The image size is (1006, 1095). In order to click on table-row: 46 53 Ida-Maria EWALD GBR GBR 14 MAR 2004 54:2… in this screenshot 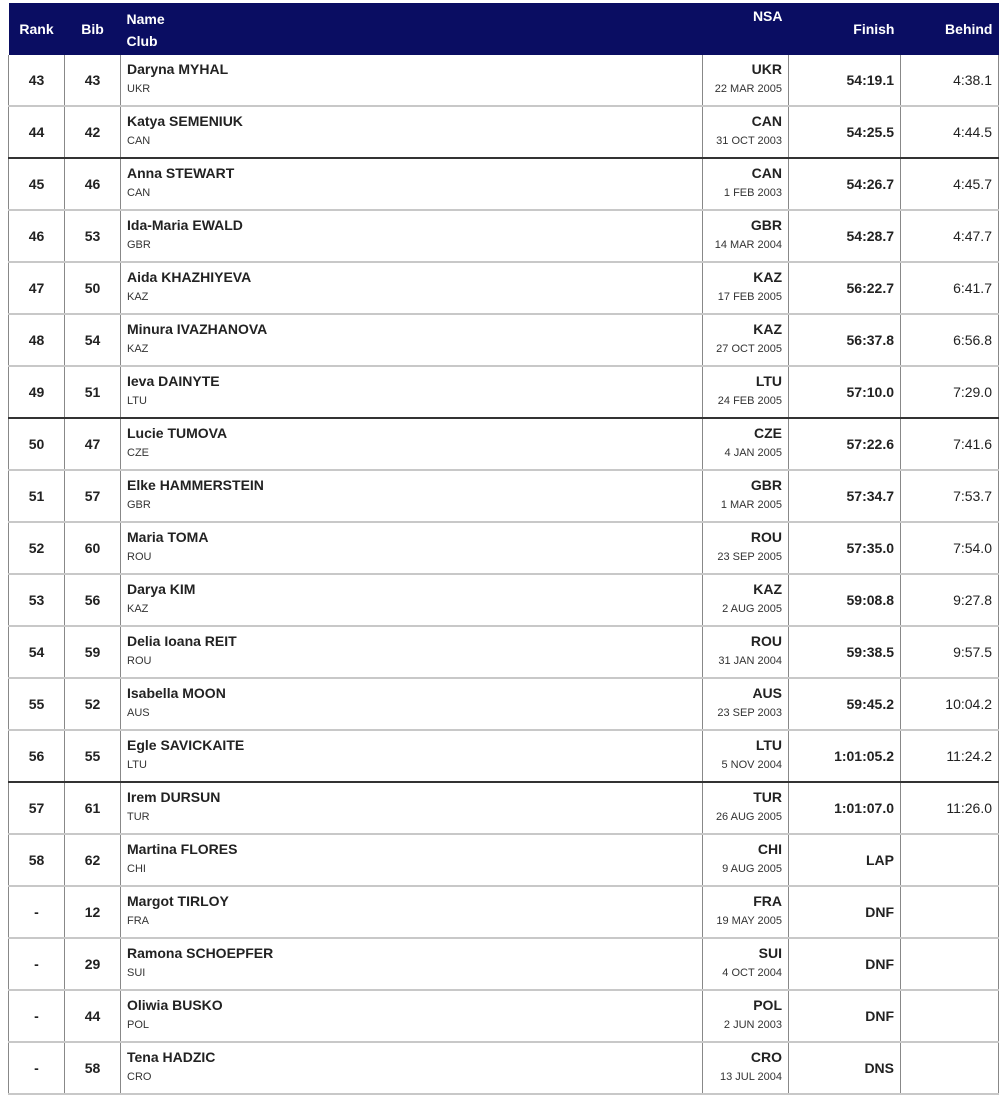, I will do `click(503, 236)`.